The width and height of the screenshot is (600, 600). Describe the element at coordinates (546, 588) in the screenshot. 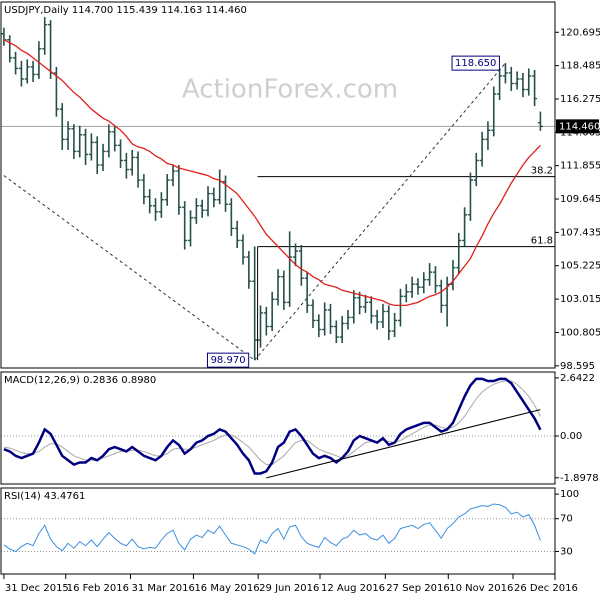

I see `x-tick-label: 26 Dec 2016` at that location.